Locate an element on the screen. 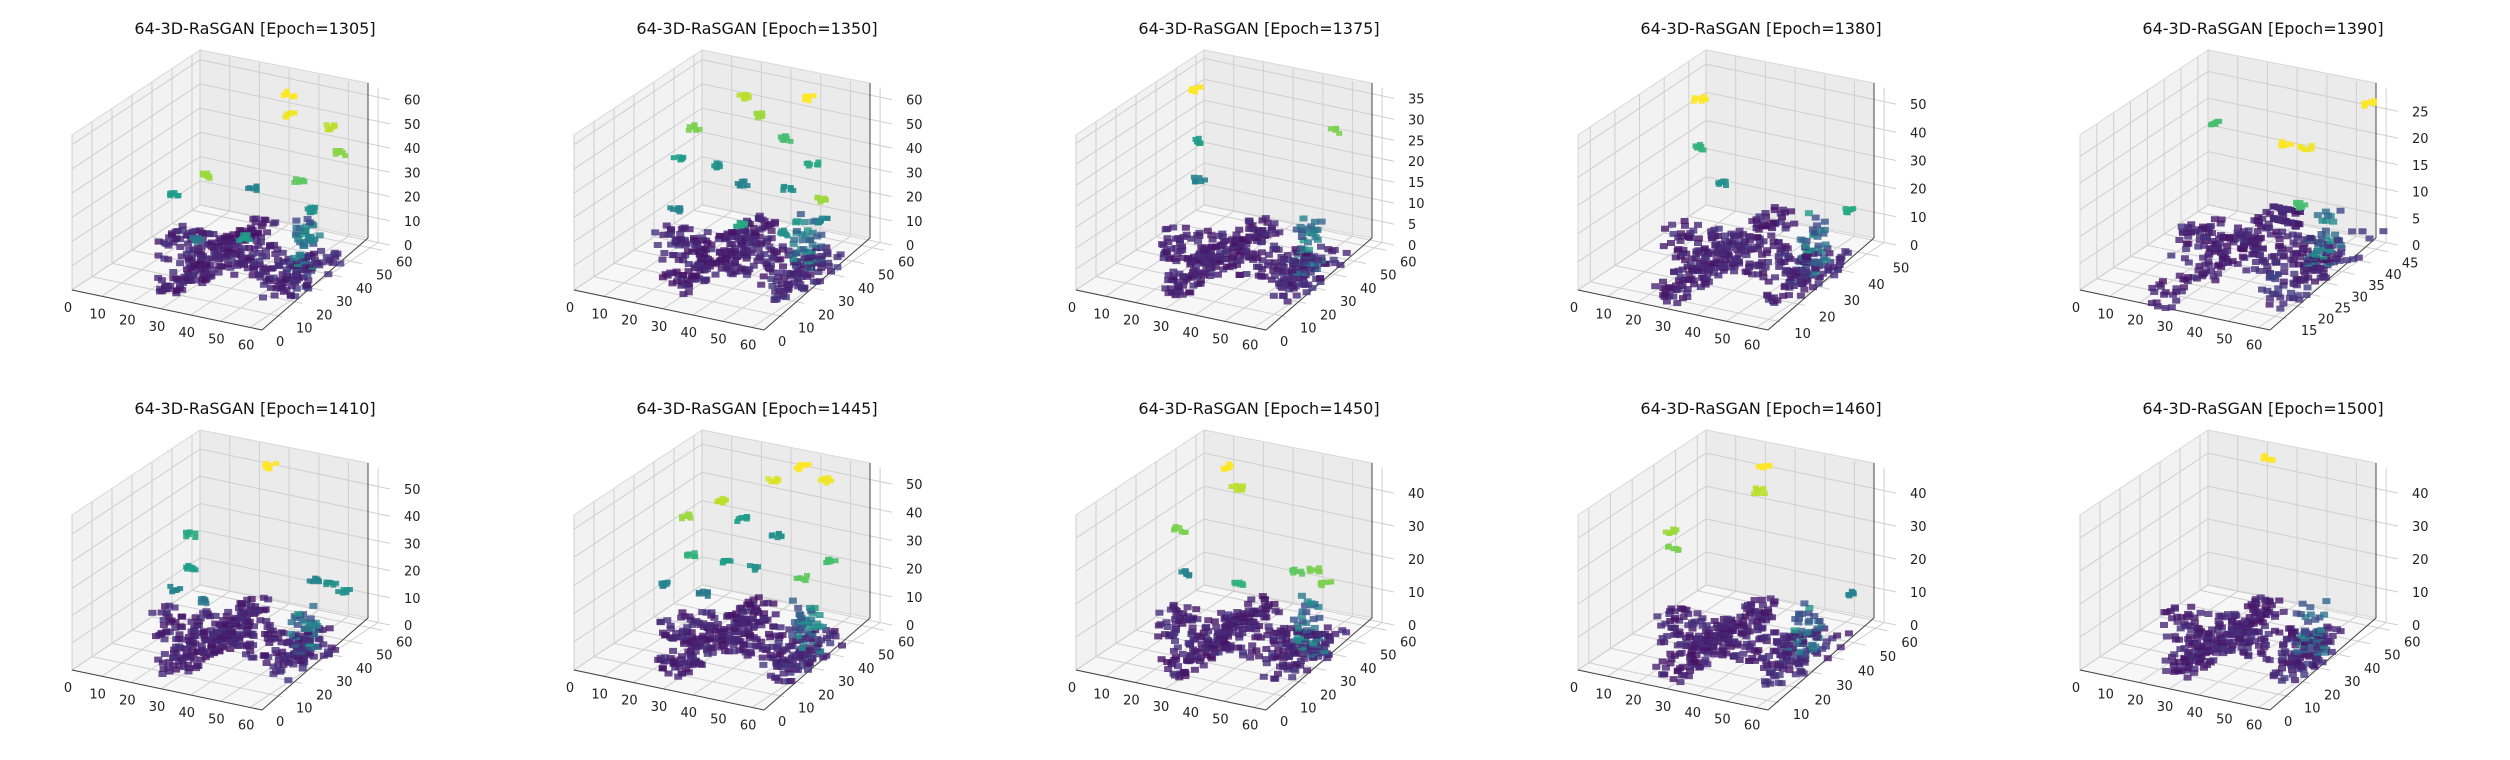  chart-title: 64-3D-RaSGAN [Epoch=1350] is located at coordinates (756, 28).